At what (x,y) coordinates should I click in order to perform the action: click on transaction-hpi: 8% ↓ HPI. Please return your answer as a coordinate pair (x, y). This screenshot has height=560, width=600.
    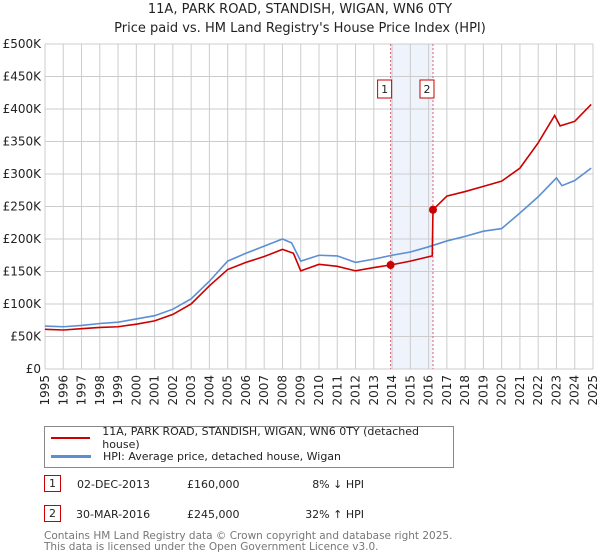
    Looking at the image, I should click on (338, 484).